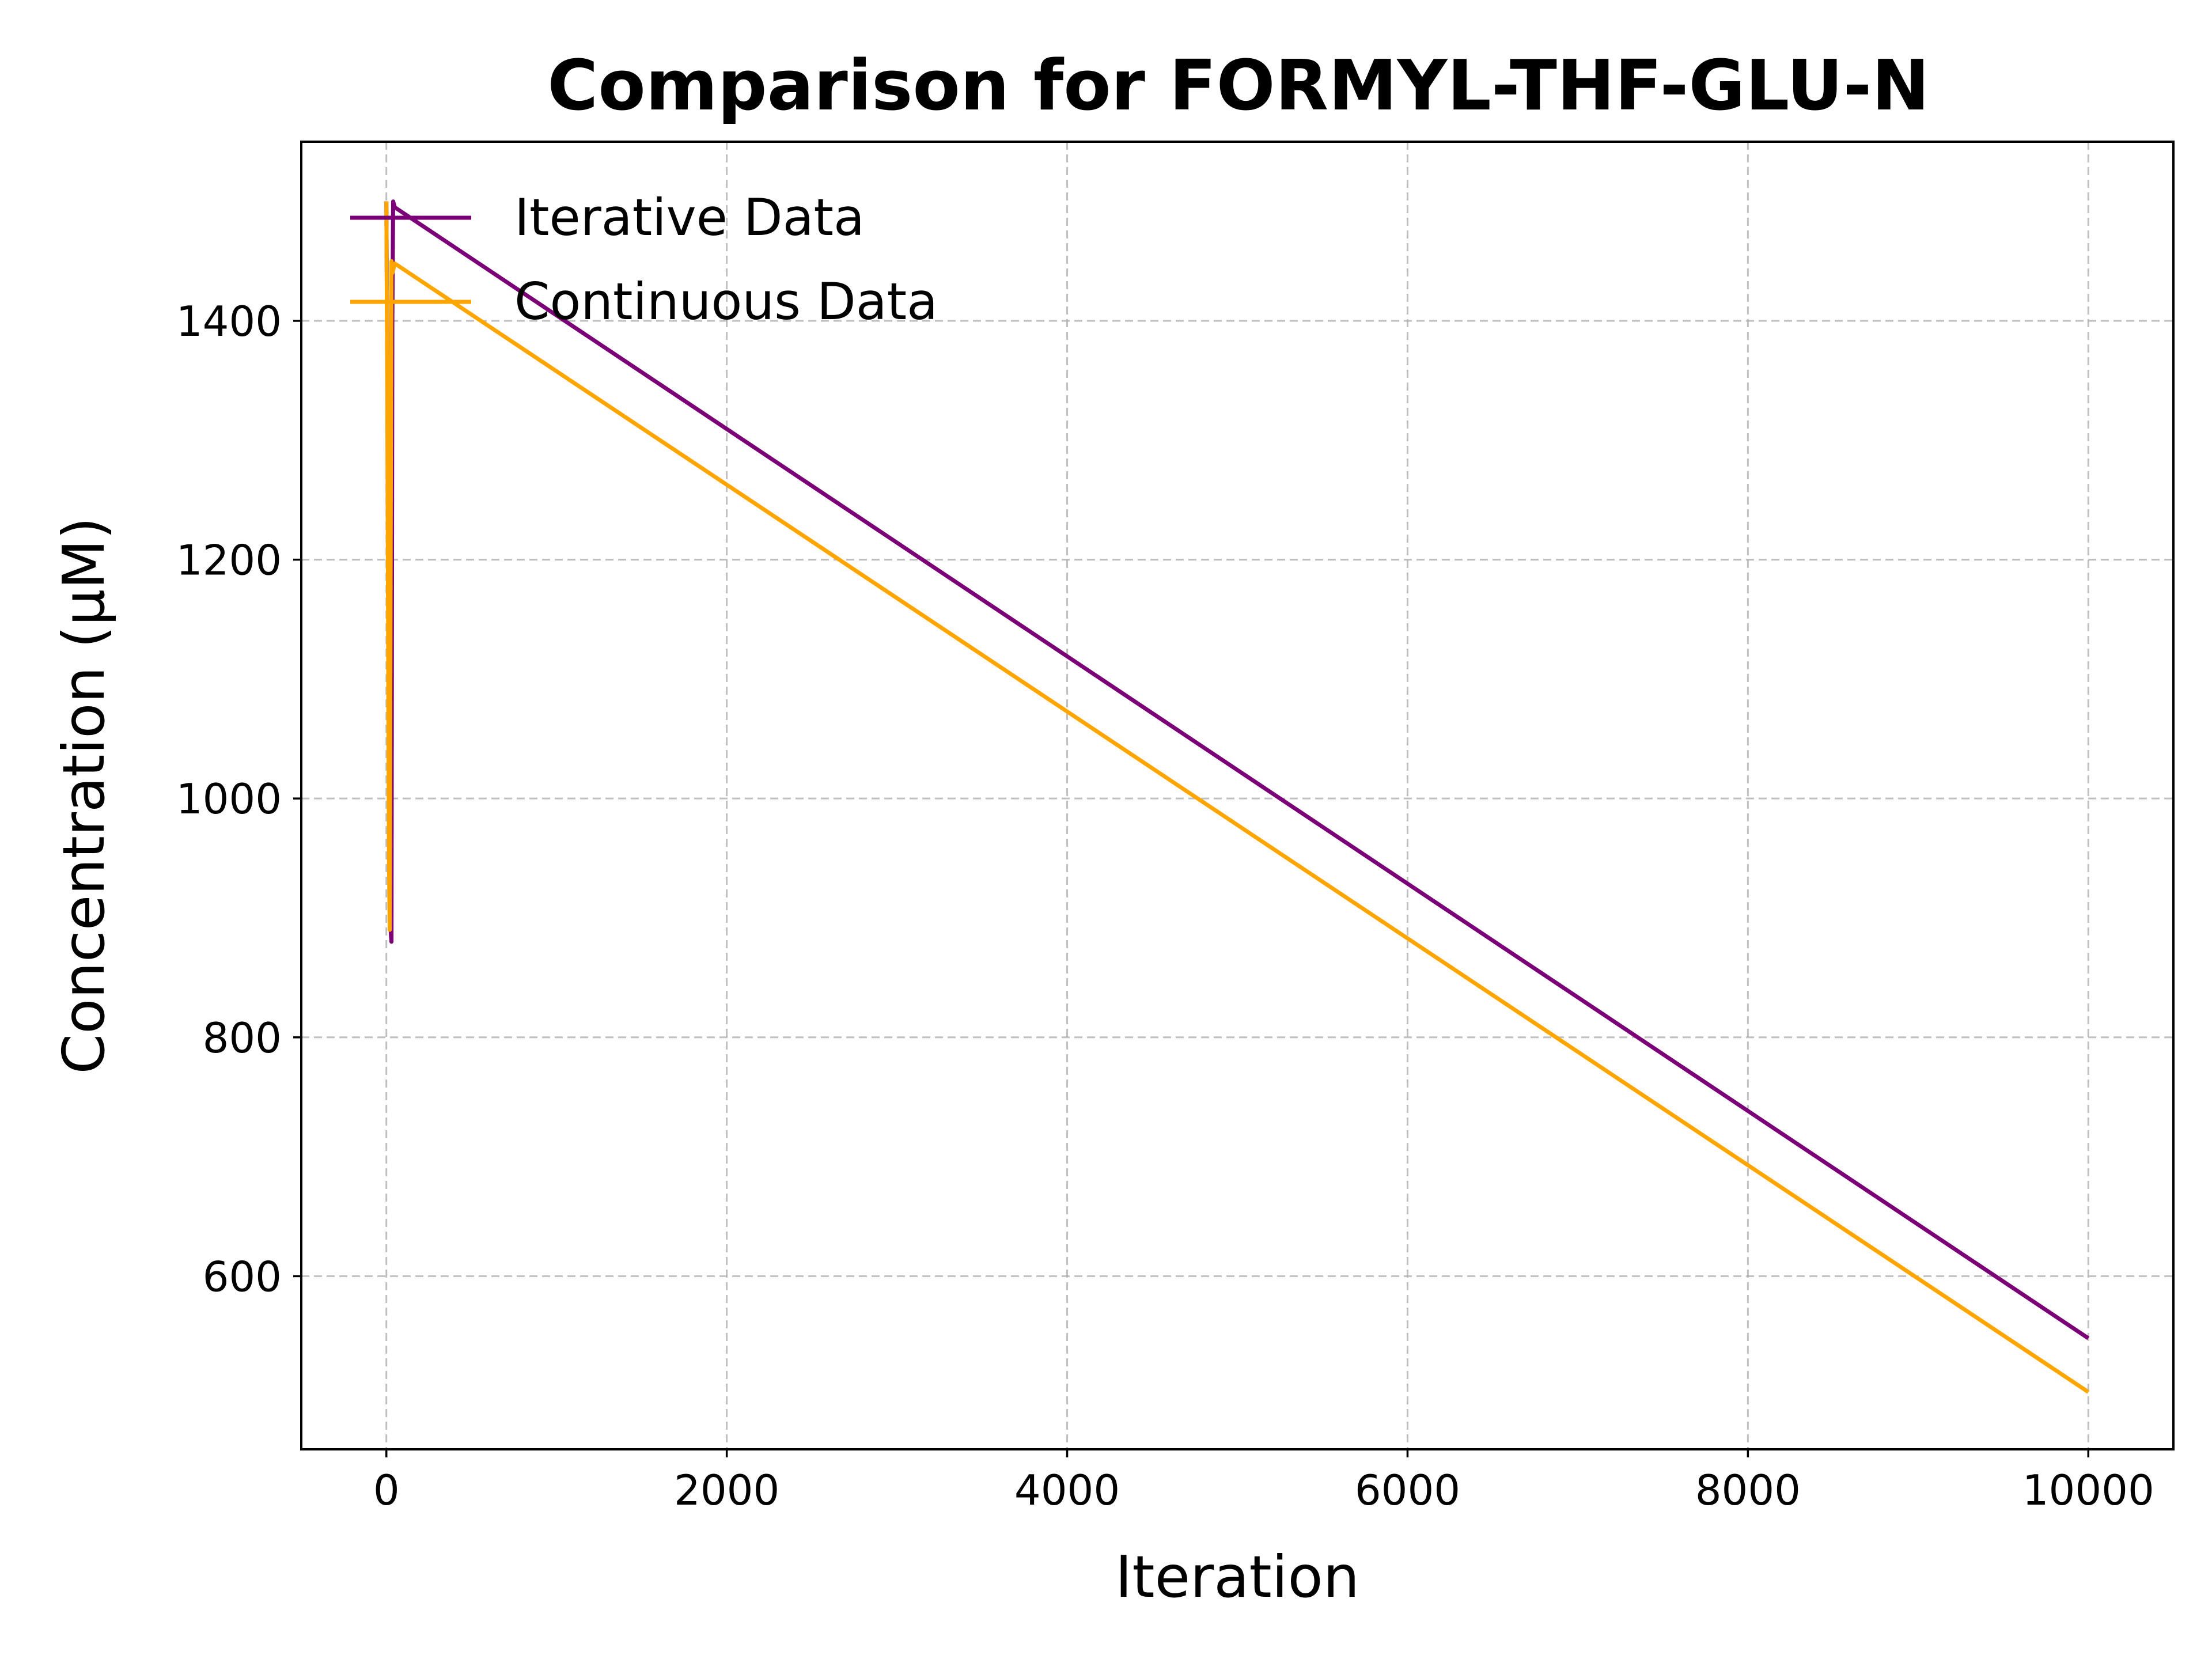 This screenshot has height=1659, width=2212. Describe the element at coordinates (242, 1038) in the screenshot. I see `y-tick-label: 800` at that location.